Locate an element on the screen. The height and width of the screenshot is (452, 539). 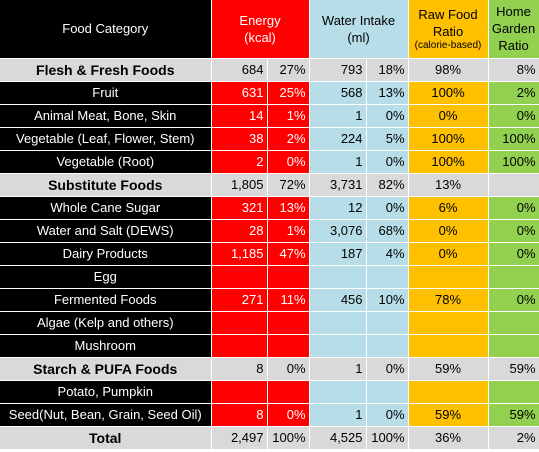
cell-energy: 684 is located at coordinates (239, 70).